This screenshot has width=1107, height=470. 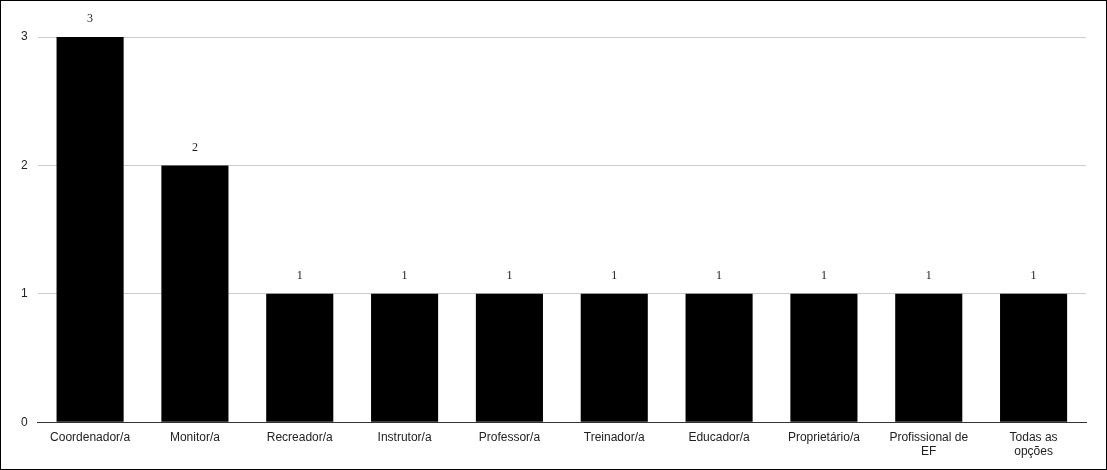 I want to click on x-tick-label: Treinador/a, so click(x=614, y=436).